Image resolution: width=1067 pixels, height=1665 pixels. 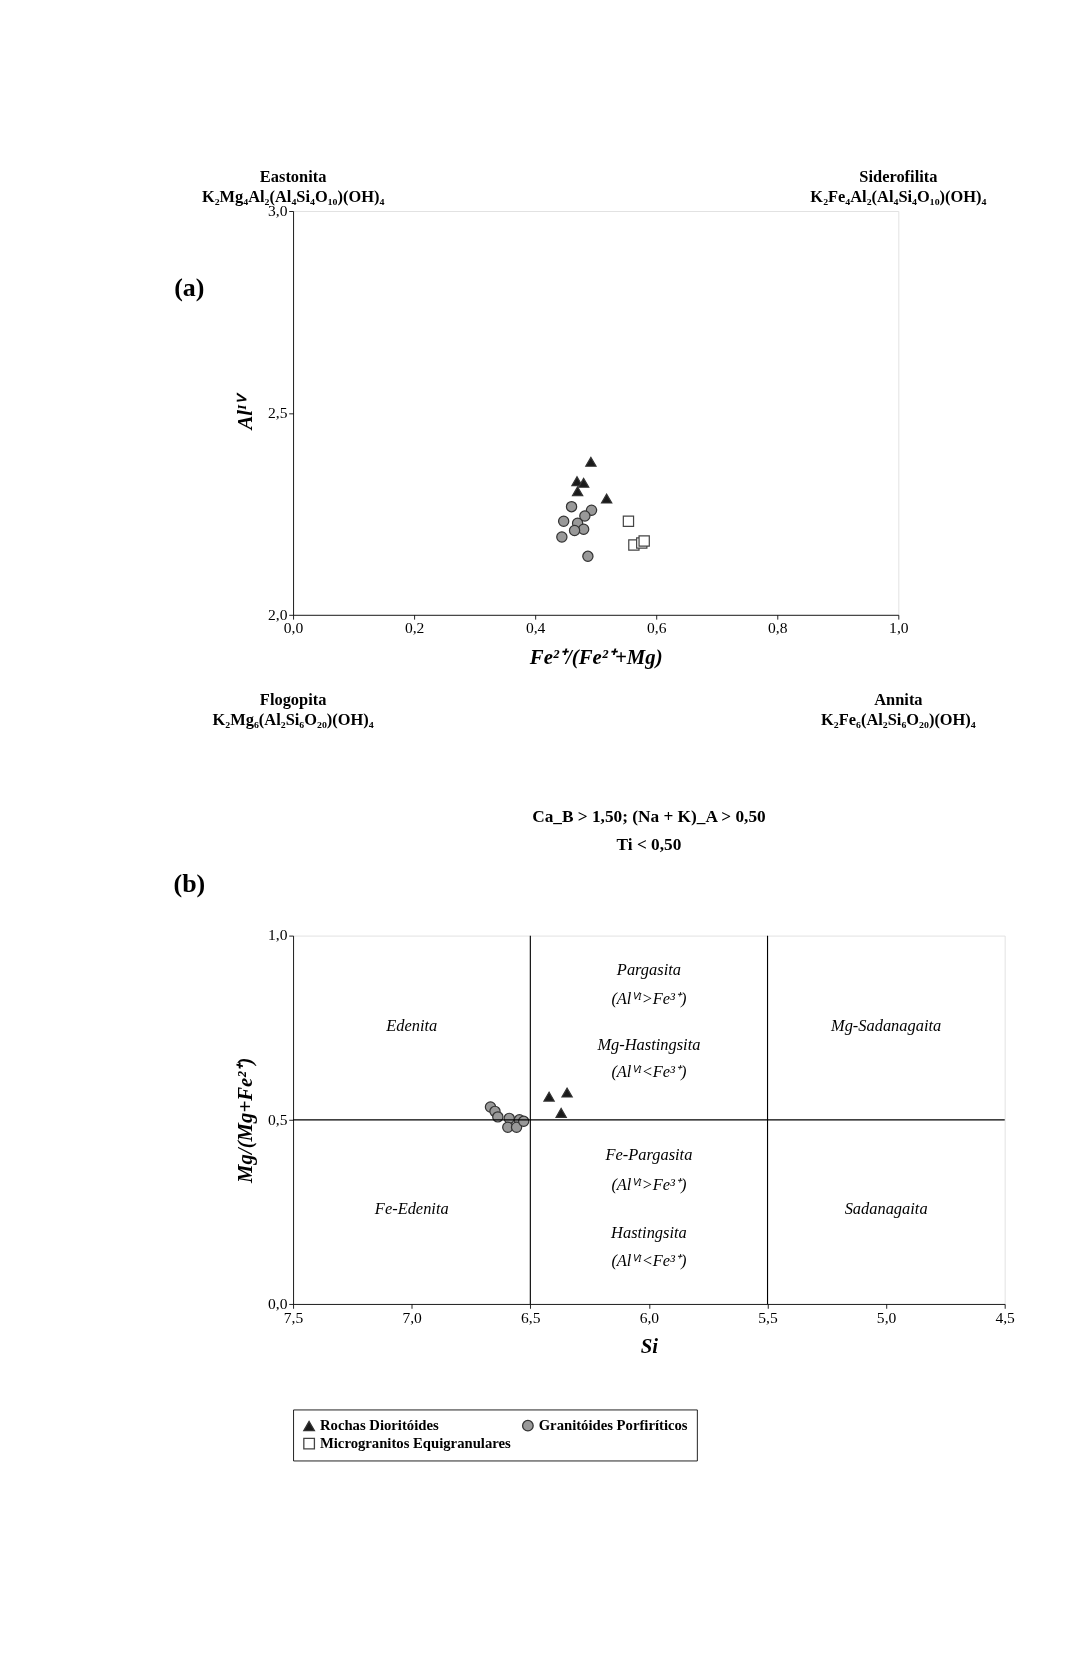 What do you see at coordinates (778, 628) in the screenshot?
I see `x-tick-label: 0,8` at bounding box center [778, 628].